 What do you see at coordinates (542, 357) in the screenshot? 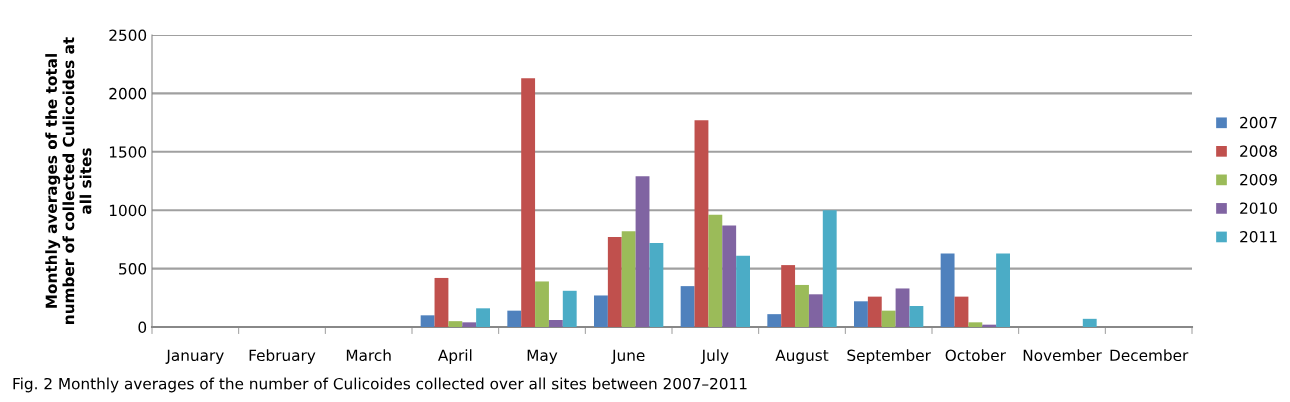
I see `x-tick-label: May` at bounding box center [542, 357].